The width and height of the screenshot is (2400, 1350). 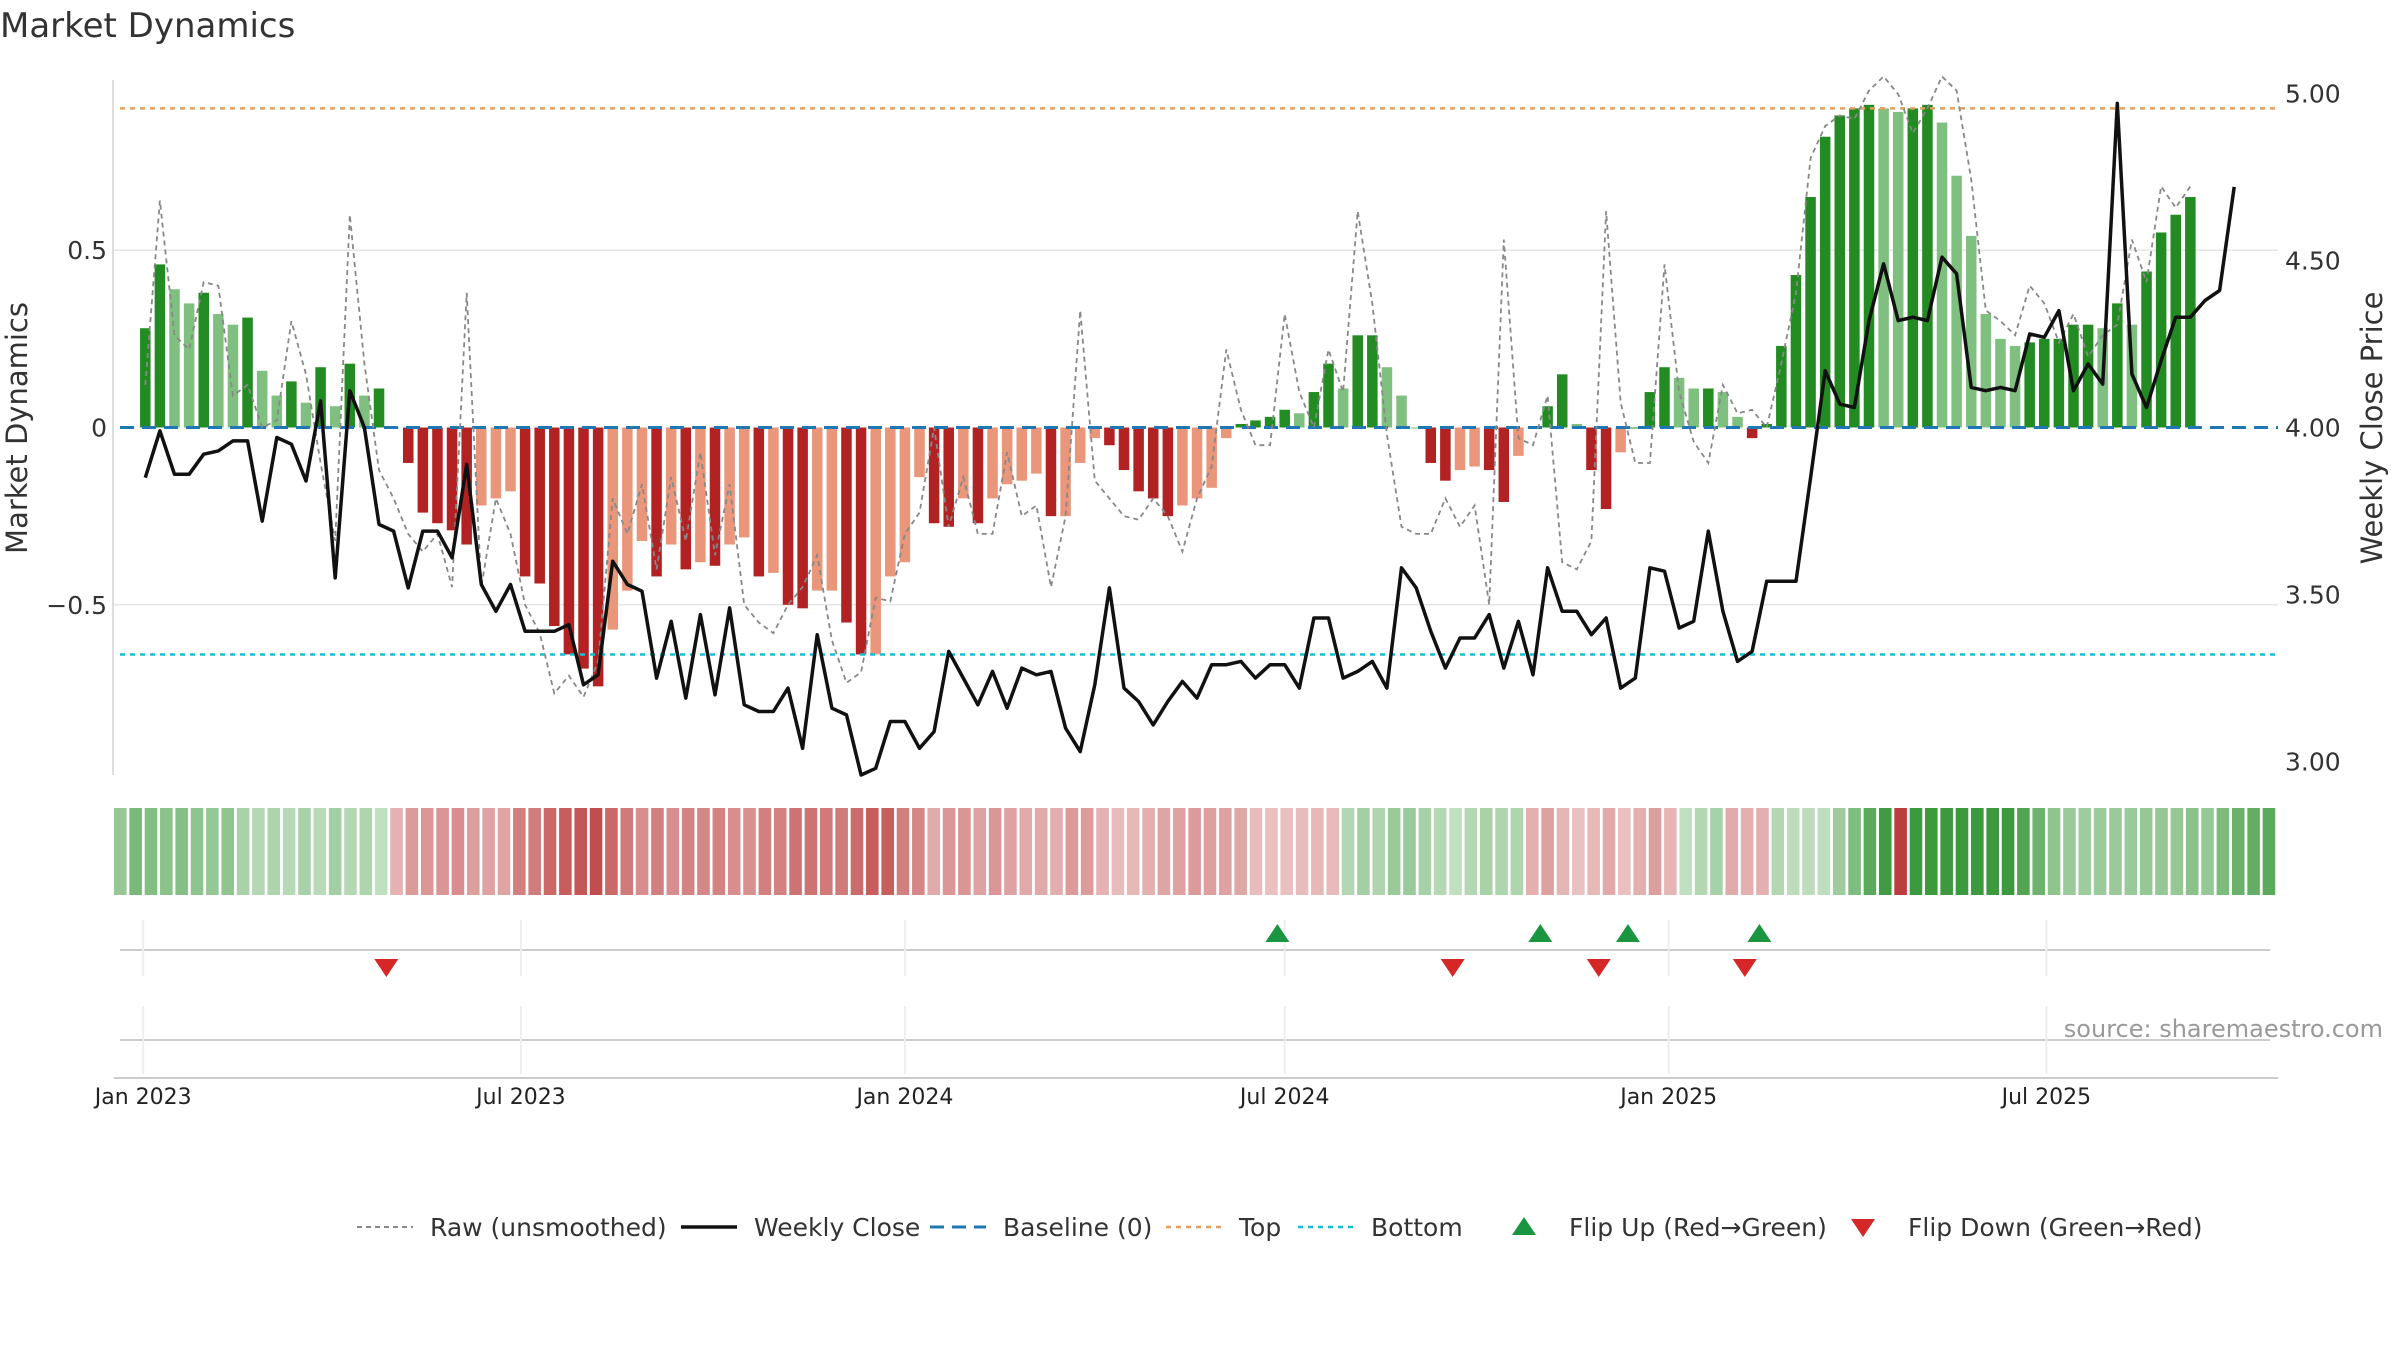 I want to click on flip-markers, so click(x=1195, y=997).